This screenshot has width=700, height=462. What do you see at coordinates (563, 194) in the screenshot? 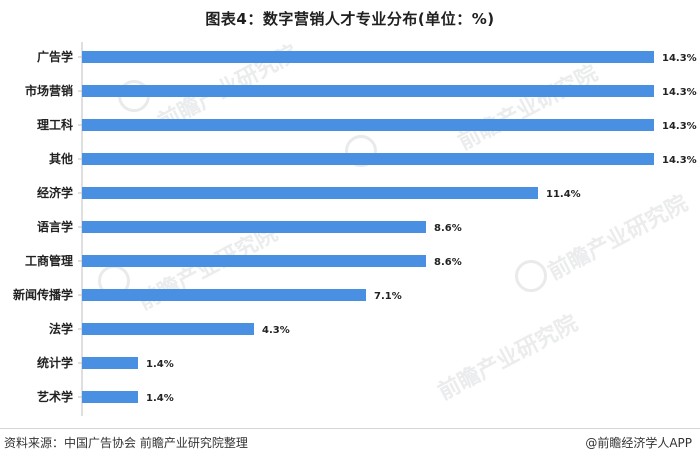
I see `data-label: 11.4%` at bounding box center [563, 194].